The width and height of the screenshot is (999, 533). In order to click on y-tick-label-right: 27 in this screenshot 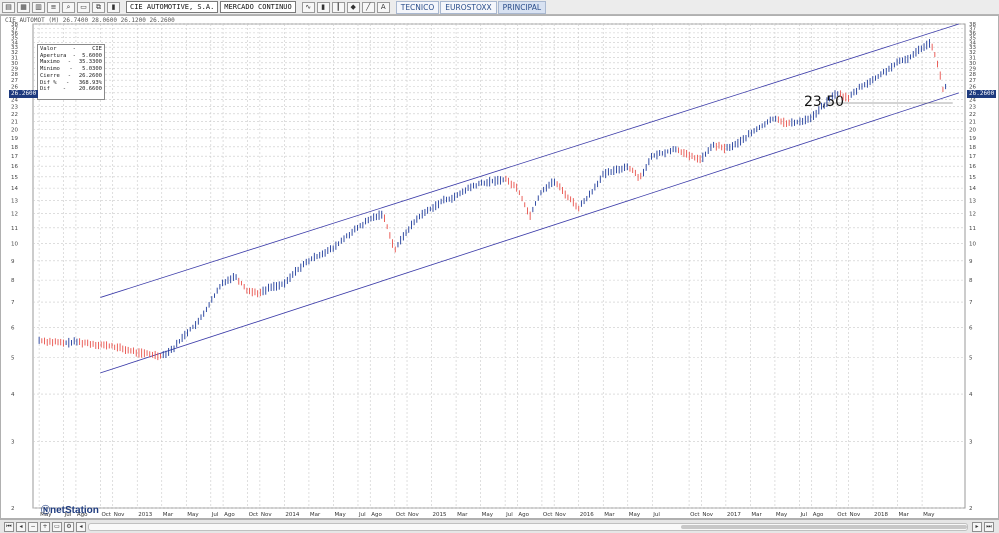, I will do `click(972, 81)`.